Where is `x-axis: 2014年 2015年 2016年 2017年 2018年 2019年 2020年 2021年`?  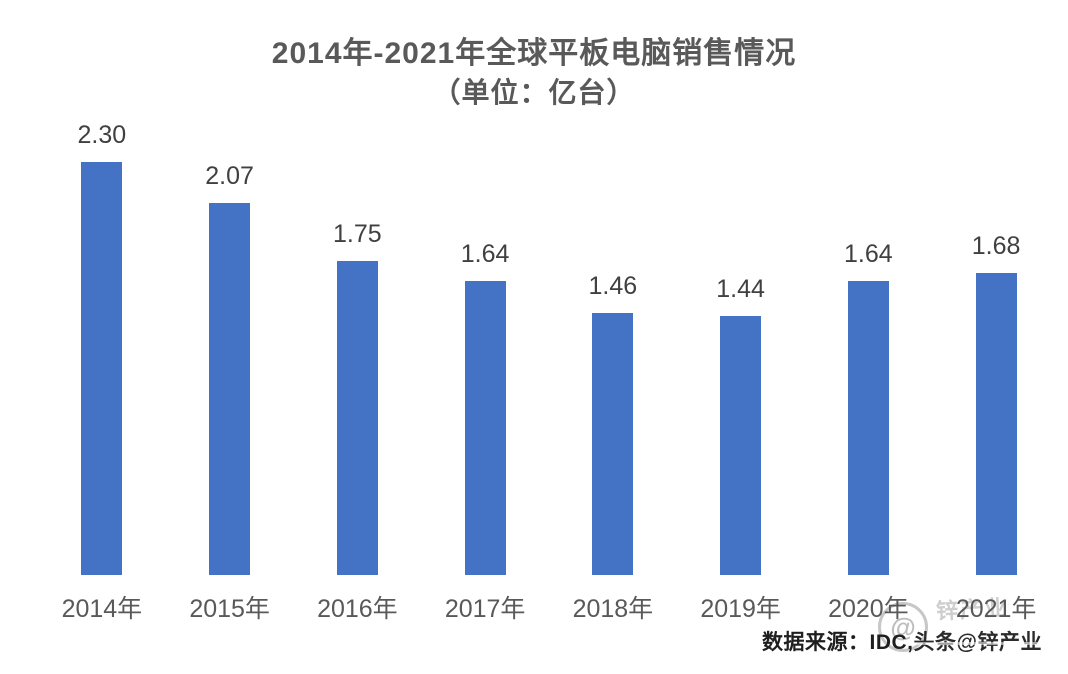 x-axis: 2014年 2015年 2016年 2017年 2018年 2019年 2020年 2021年 is located at coordinates (549, 600).